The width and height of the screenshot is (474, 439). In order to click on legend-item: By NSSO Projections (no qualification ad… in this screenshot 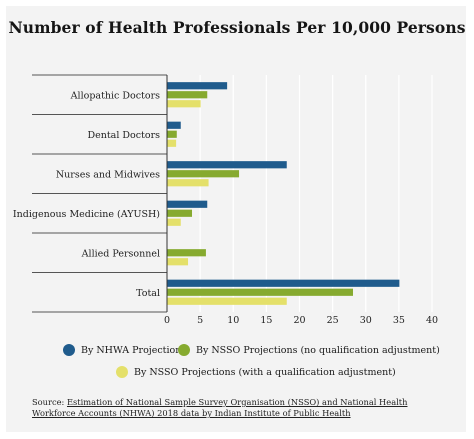, I will do `click(309, 350)`.